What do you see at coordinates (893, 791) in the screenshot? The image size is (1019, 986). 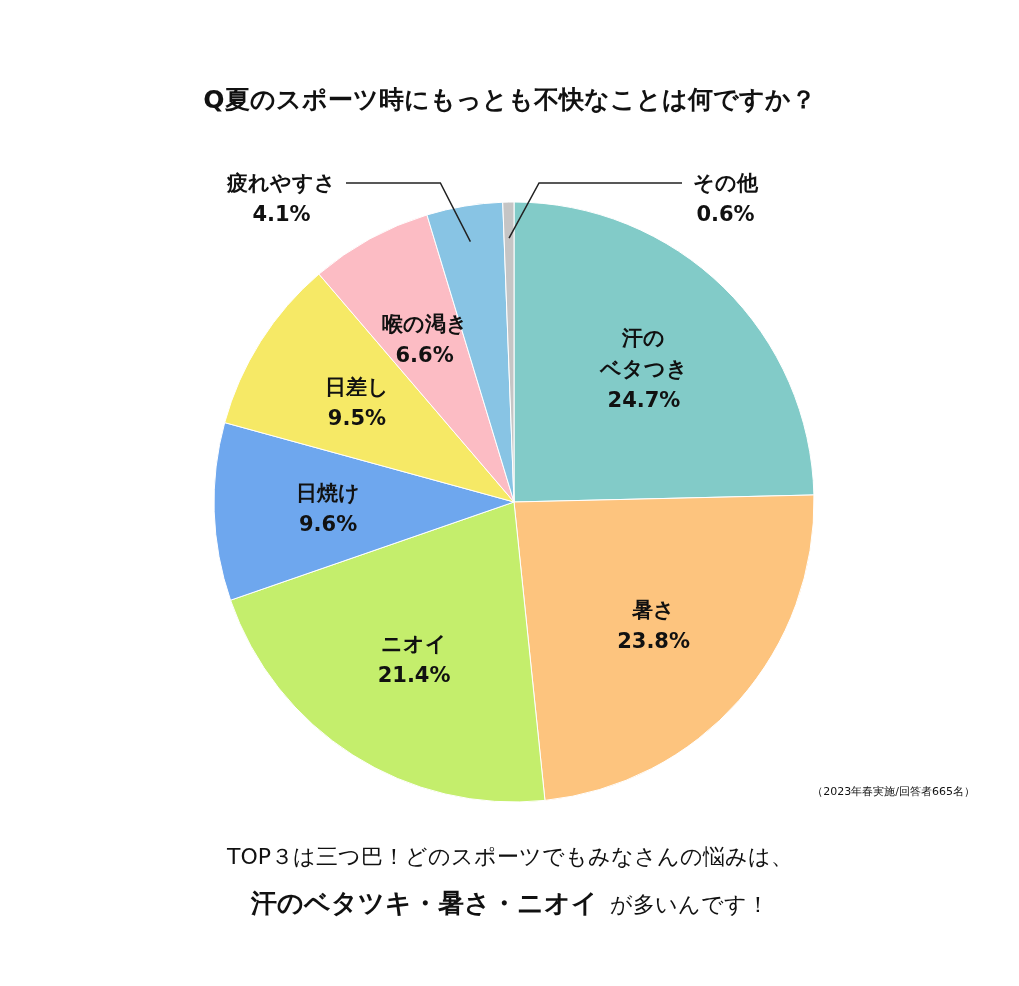 I see `note: （2023年春実施/回答者665名）` at bounding box center [893, 791].